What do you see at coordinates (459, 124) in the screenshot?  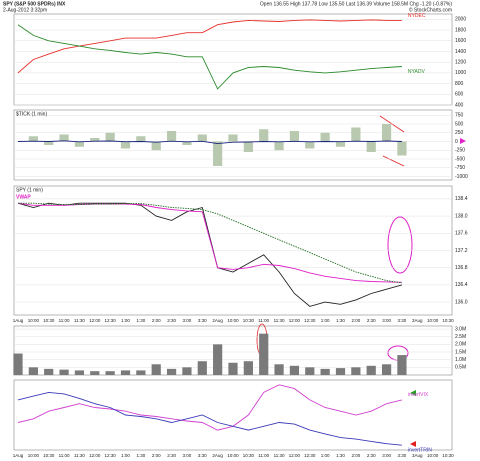 I see `y-tick-label: 500` at bounding box center [459, 124].